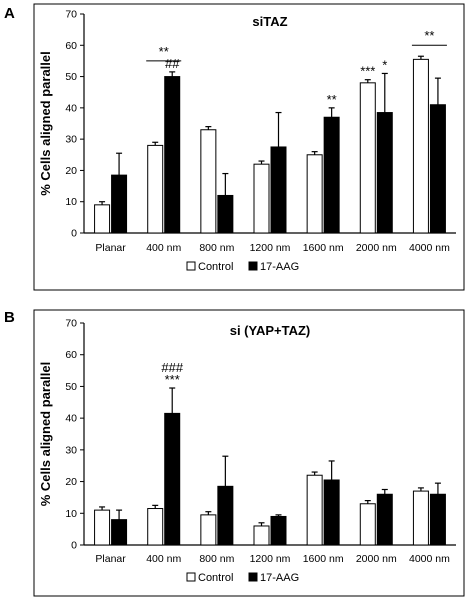 The height and width of the screenshot is (605, 474). I want to click on panel-label: A, so click(9, 13).